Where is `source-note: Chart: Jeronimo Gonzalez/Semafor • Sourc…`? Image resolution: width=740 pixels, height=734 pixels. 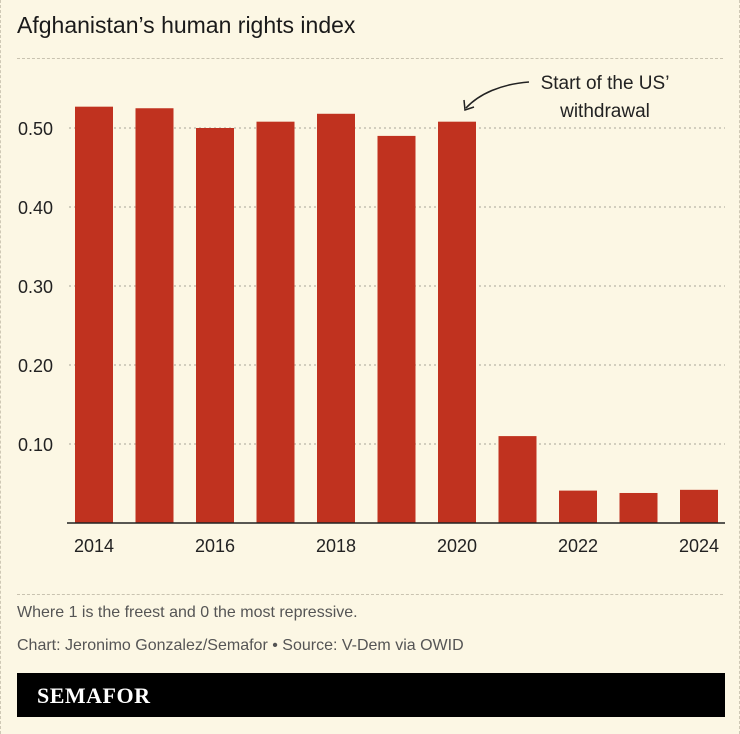
source-note: Chart: Jeronimo Gonzalez/Semafor • Sourc… is located at coordinates (240, 645).